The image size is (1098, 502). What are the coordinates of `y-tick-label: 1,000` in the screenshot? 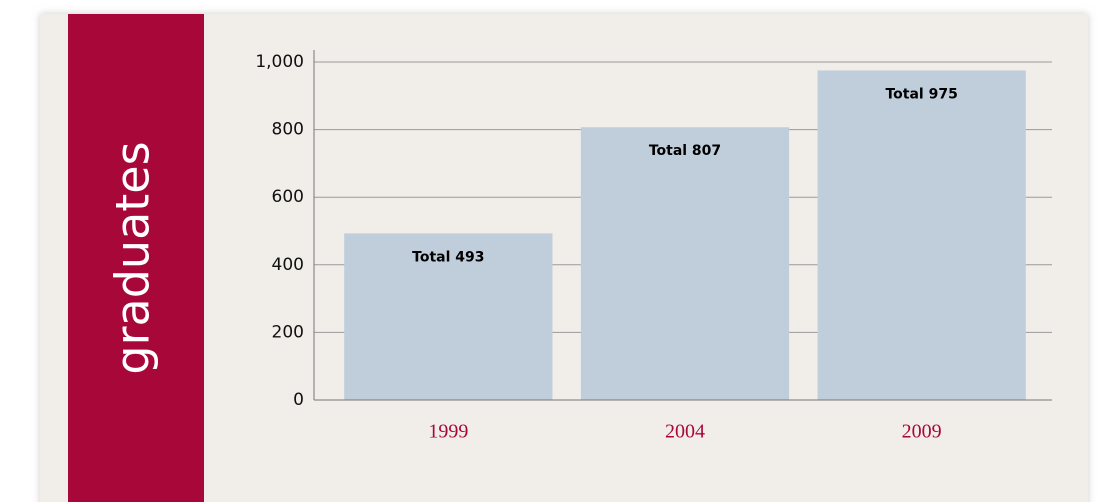 It's located at (279, 62).